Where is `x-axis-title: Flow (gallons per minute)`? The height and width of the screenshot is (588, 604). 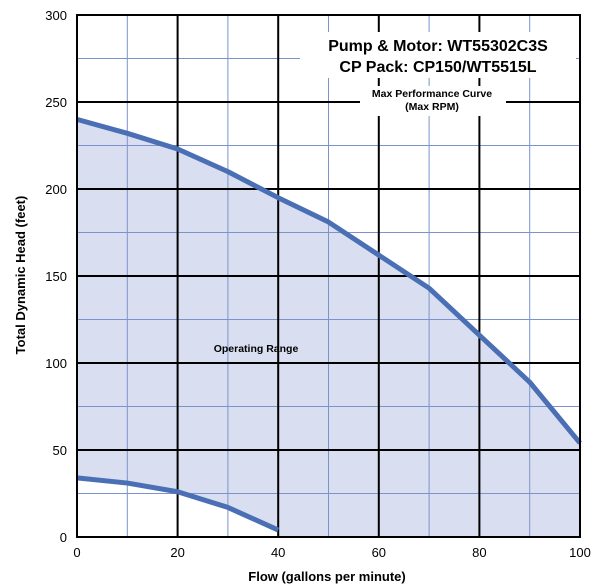 x-axis-title: Flow (gallons per minute) is located at coordinates (326, 576).